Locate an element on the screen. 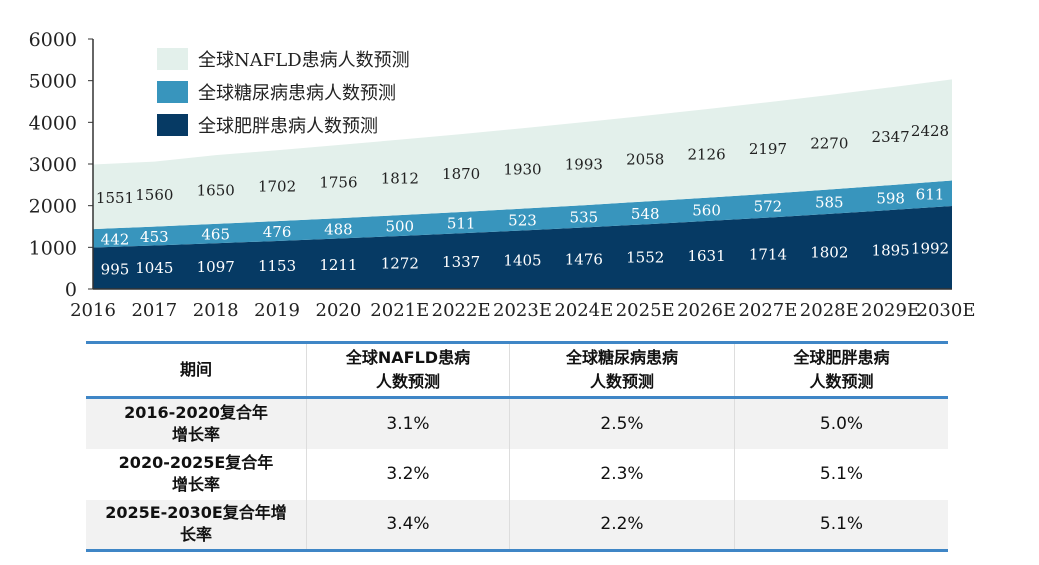 The height and width of the screenshot is (565, 1039). data-label: 1211 is located at coordinates (338, 265).